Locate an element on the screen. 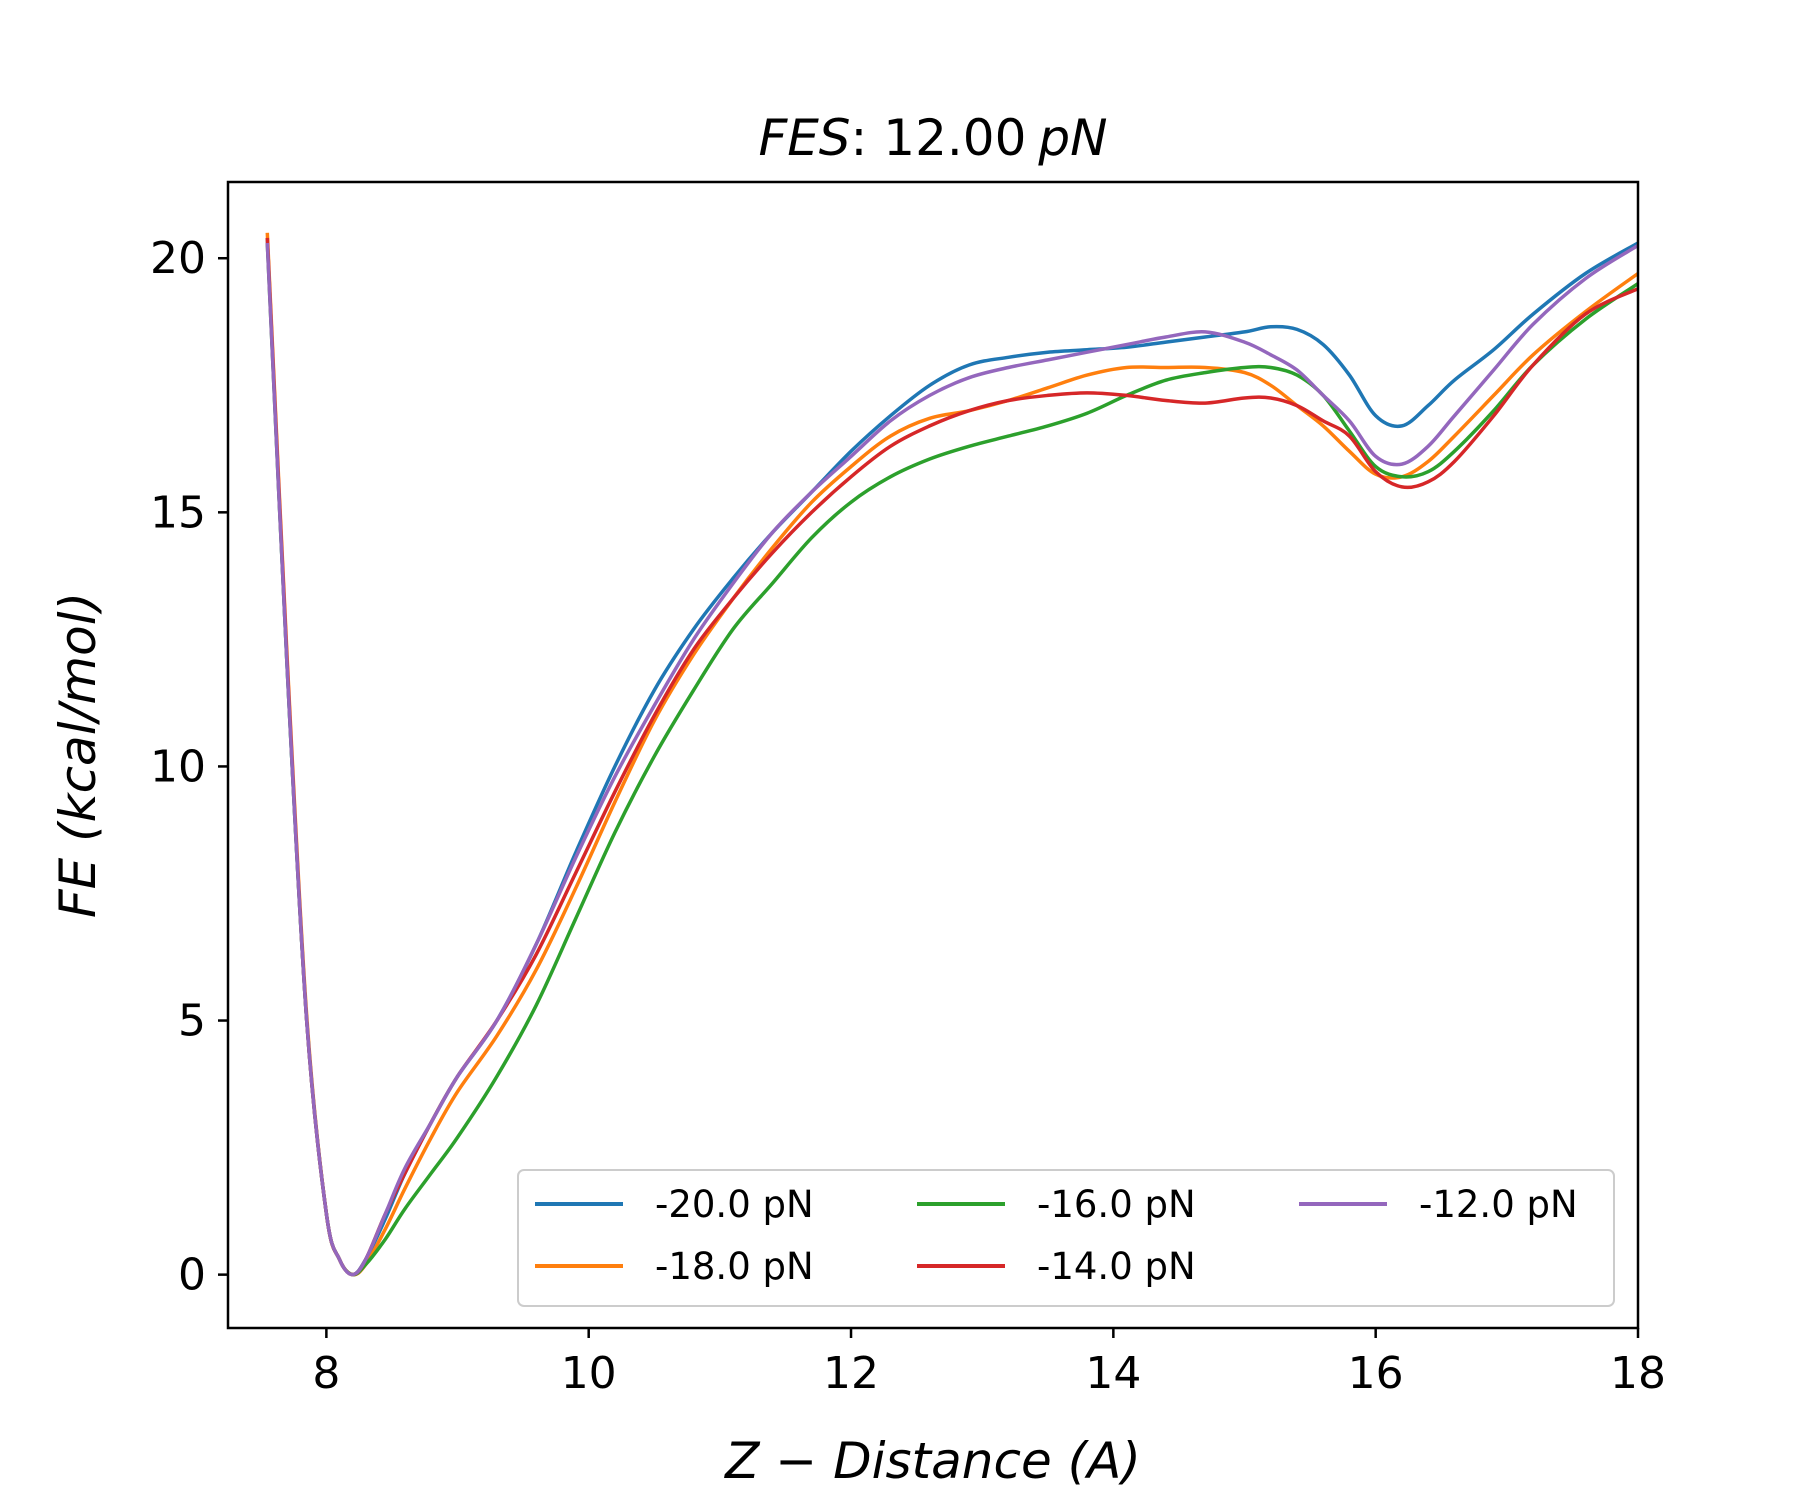  legend-label-2: -16.0 pN is located at coordinates (1116, 1204).